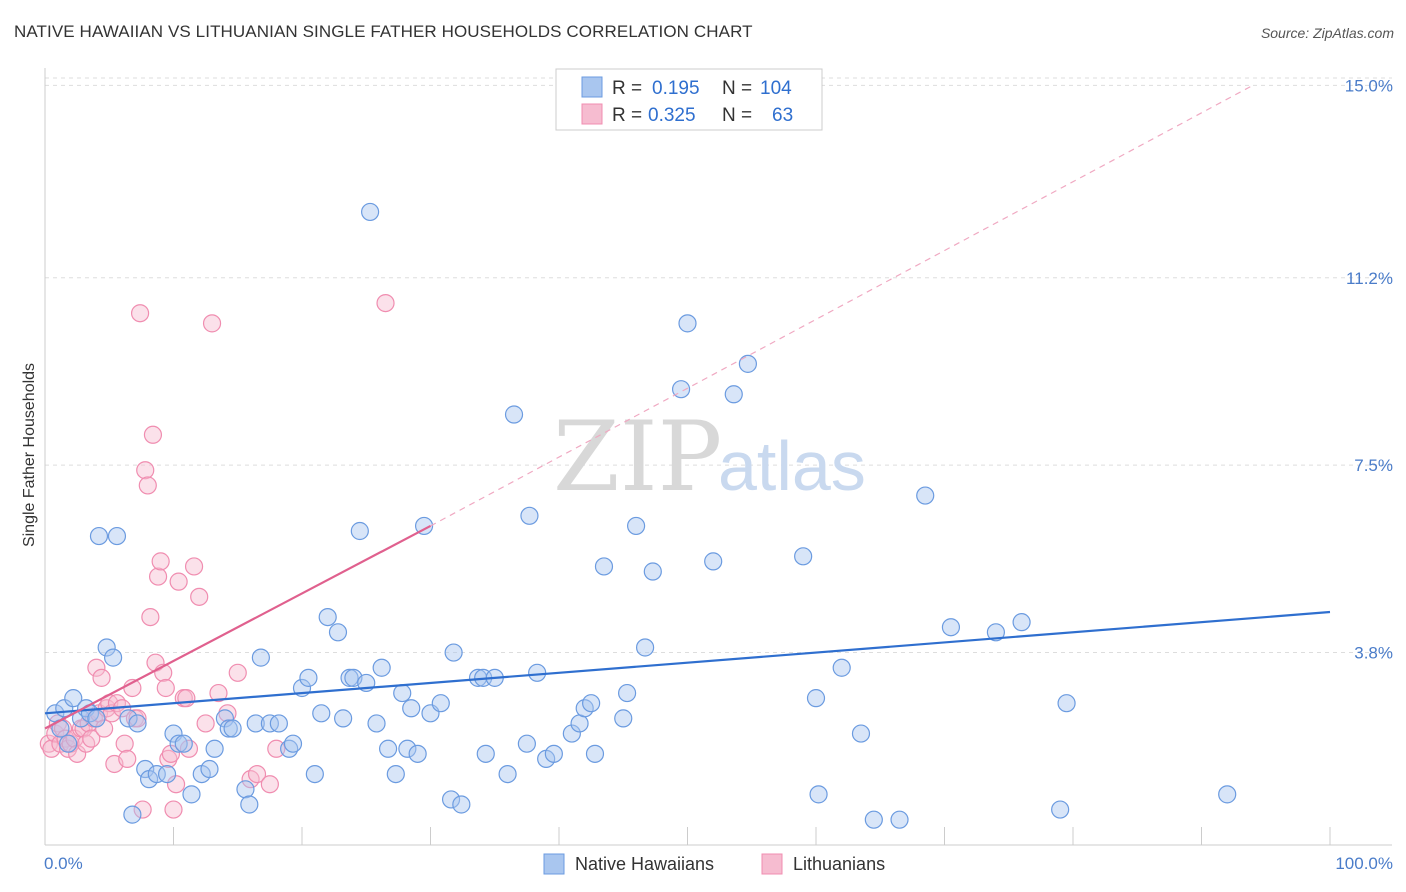 Image resolution: width=1406 pixels, height=892 pixels. What do you see at coordinates (1364, 863) in the screenshot?
I see `x-tick-label-1: 100.0%` at bounding box center [1364, 863].